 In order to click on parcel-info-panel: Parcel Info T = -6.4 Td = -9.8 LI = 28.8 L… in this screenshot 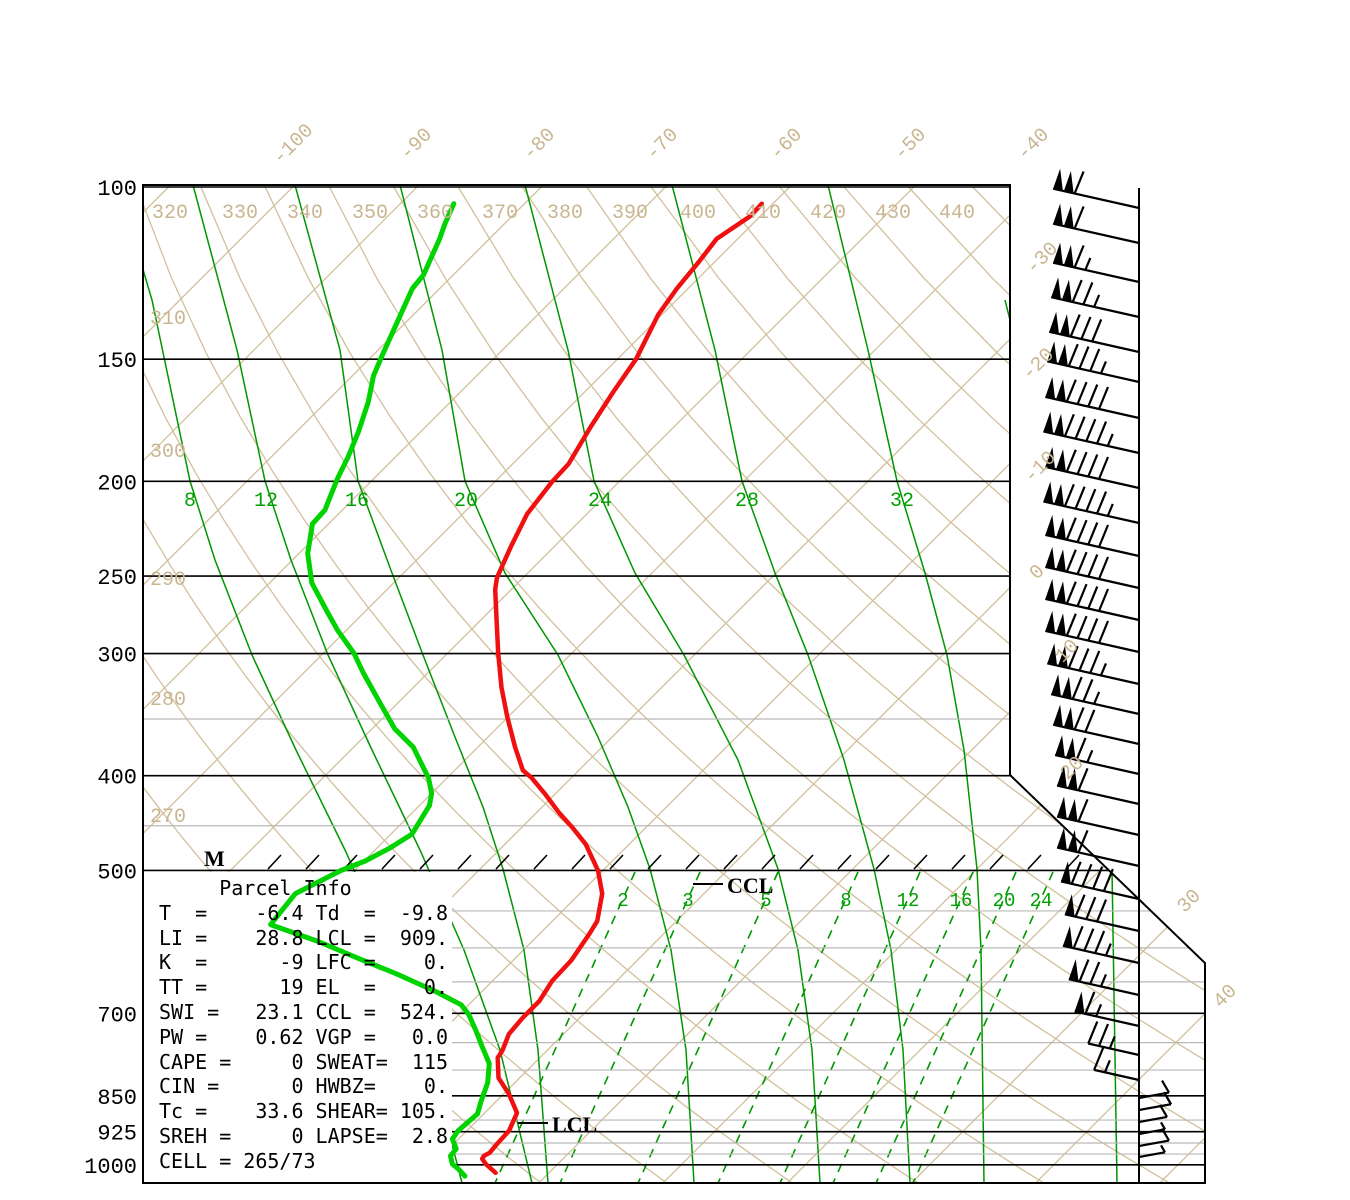, I will do `click(303, 1025)`.